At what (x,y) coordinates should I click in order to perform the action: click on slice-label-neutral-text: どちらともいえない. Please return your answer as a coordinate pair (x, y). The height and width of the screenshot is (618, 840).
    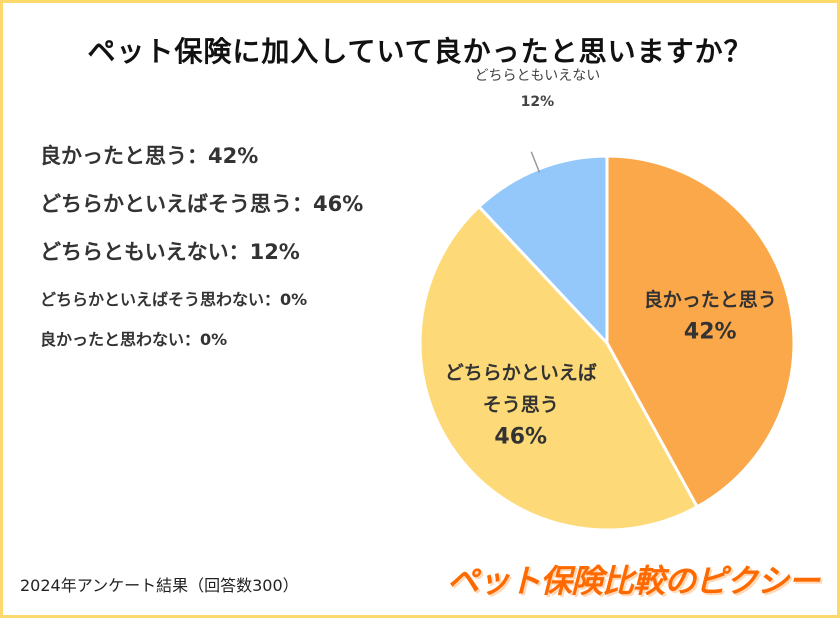
    Looking at the image, I should click on (538, 76).